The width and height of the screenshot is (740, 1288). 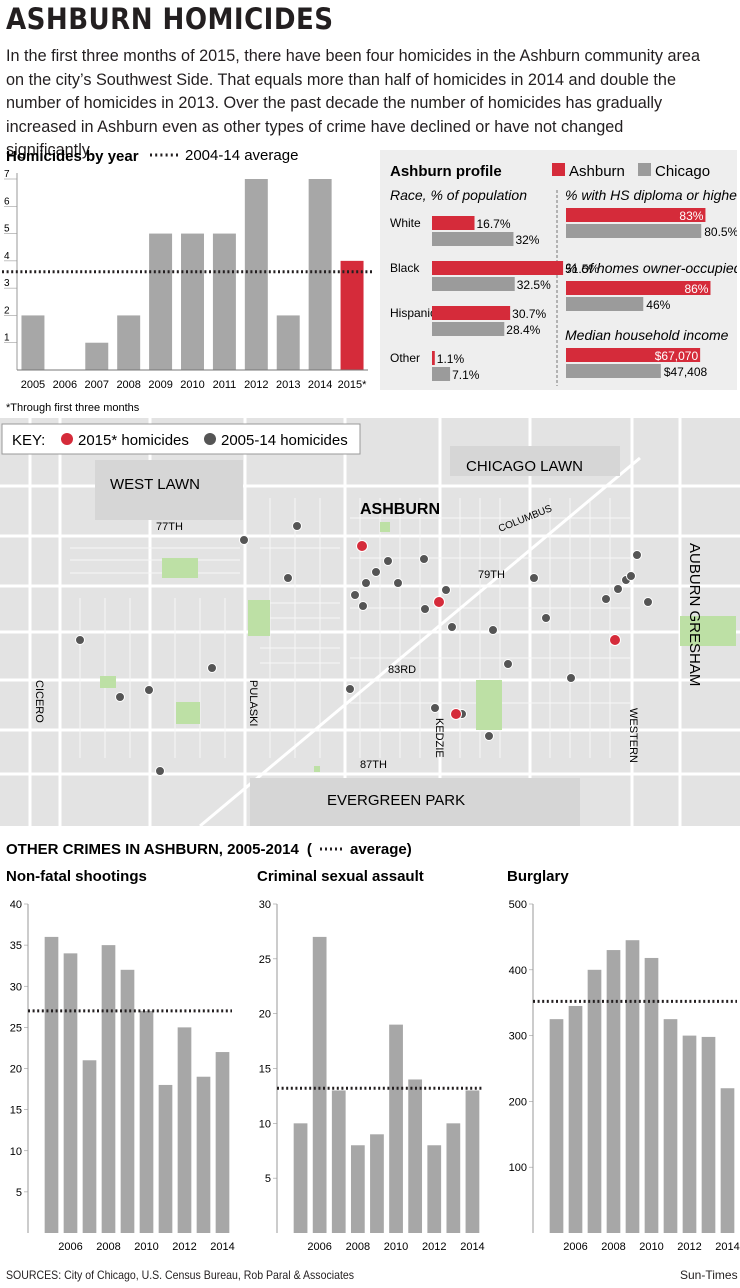 What do you see at coordinates (624, 1076) in the screenshot?
I see `burglary-plot: 100 200 300 400 500 2006 2008 2010 2012 2014` at bounding box center [624, 1076].